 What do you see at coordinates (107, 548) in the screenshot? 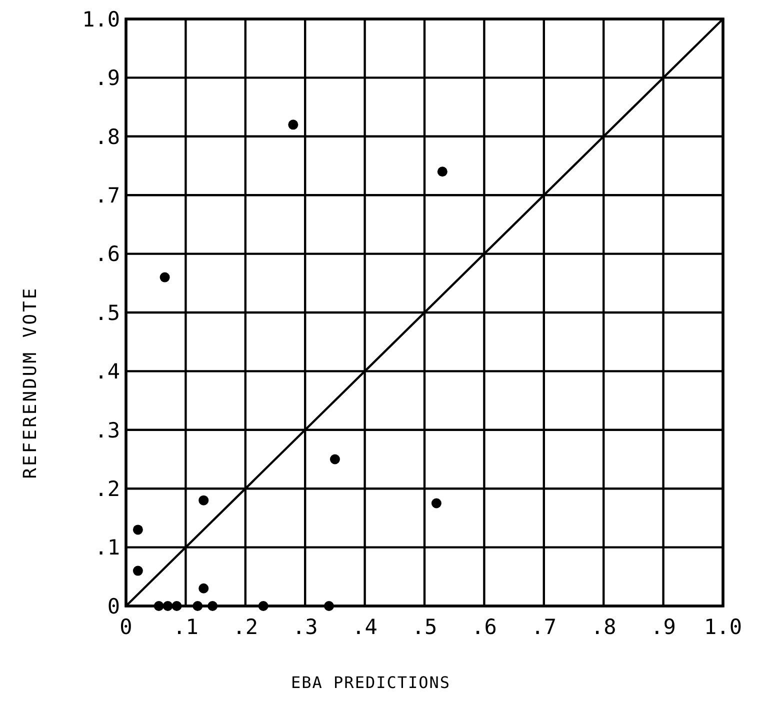
I see `y-tick-label: .1` at bounding box center [107, 548].